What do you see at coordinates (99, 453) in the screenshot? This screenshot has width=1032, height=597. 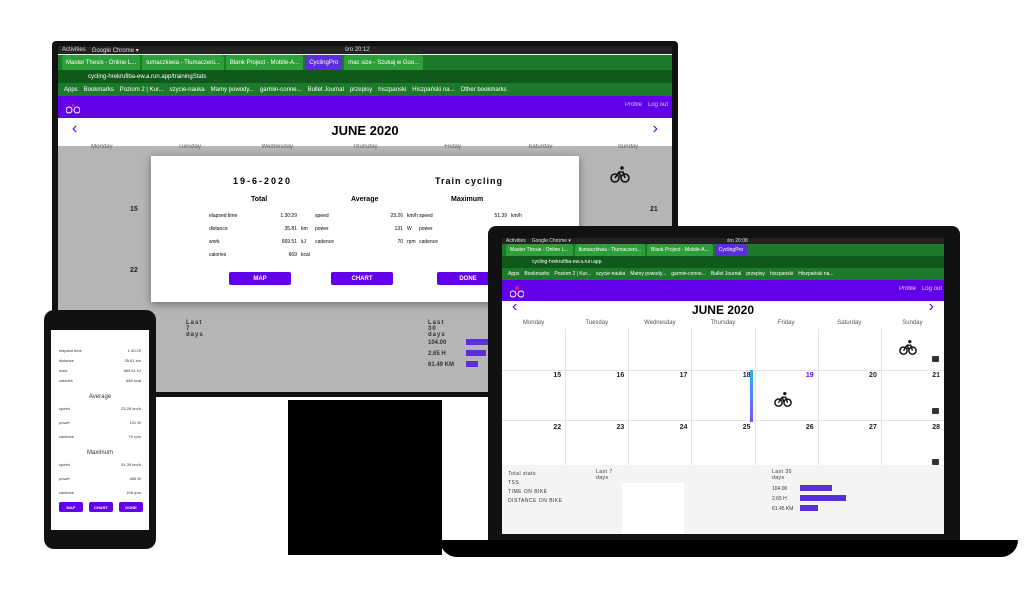 I see `section-header: Maximum` at bounding box center [99, 453].